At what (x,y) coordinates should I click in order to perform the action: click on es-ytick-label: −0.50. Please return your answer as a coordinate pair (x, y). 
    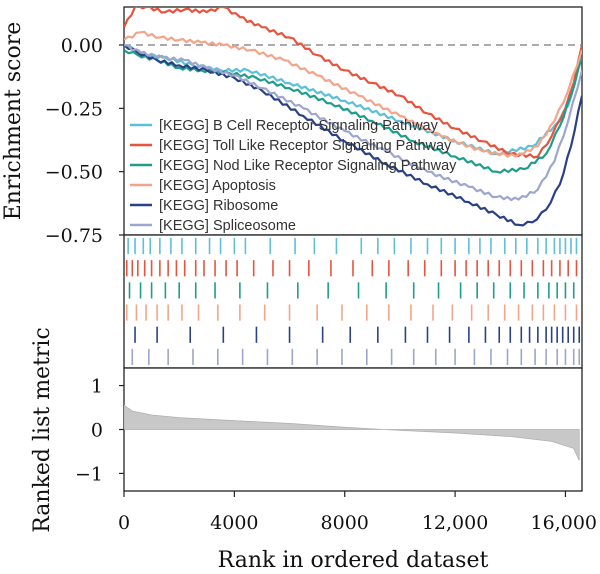
    Looking at the image, I should click on (74, 173).